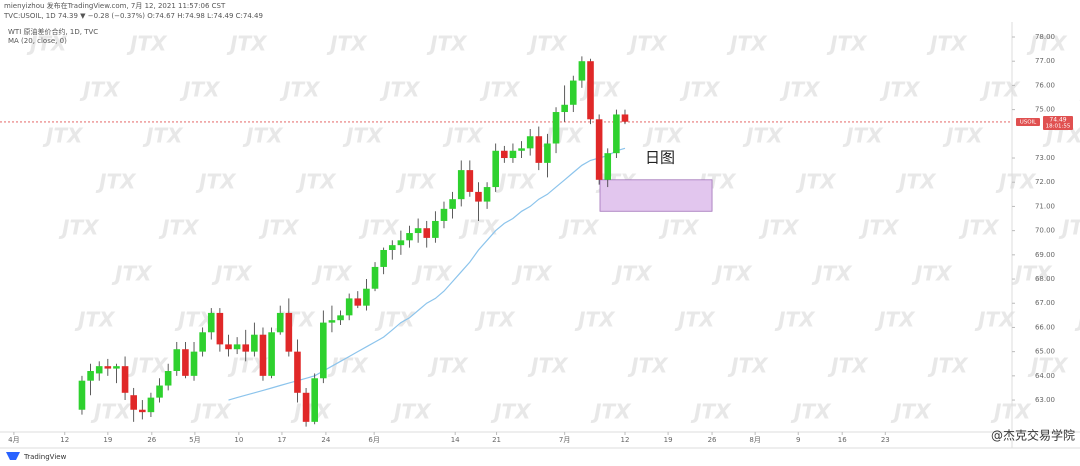 Image resolution: width=1080 pixels, height=466 pixels. I want to click on x-tick-label: 4月, so click(13, 440).